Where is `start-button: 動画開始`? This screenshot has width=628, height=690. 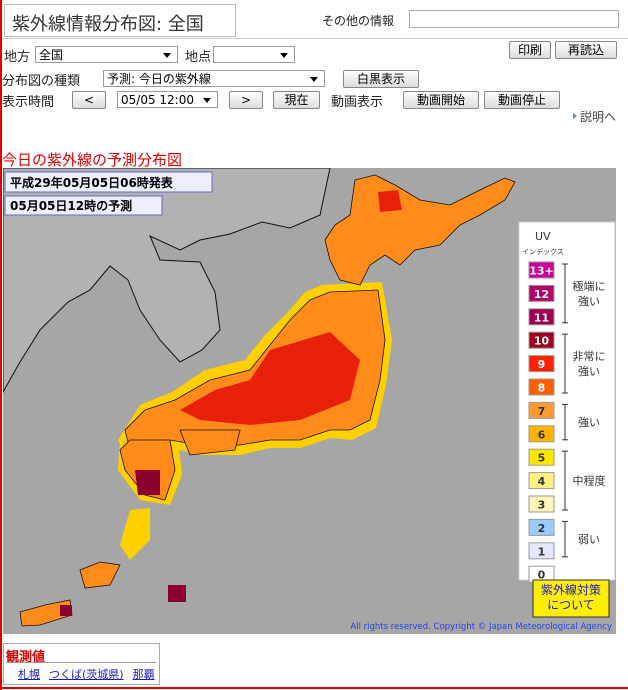 start-button: 動画開始 is located at coordinates (441, 100).